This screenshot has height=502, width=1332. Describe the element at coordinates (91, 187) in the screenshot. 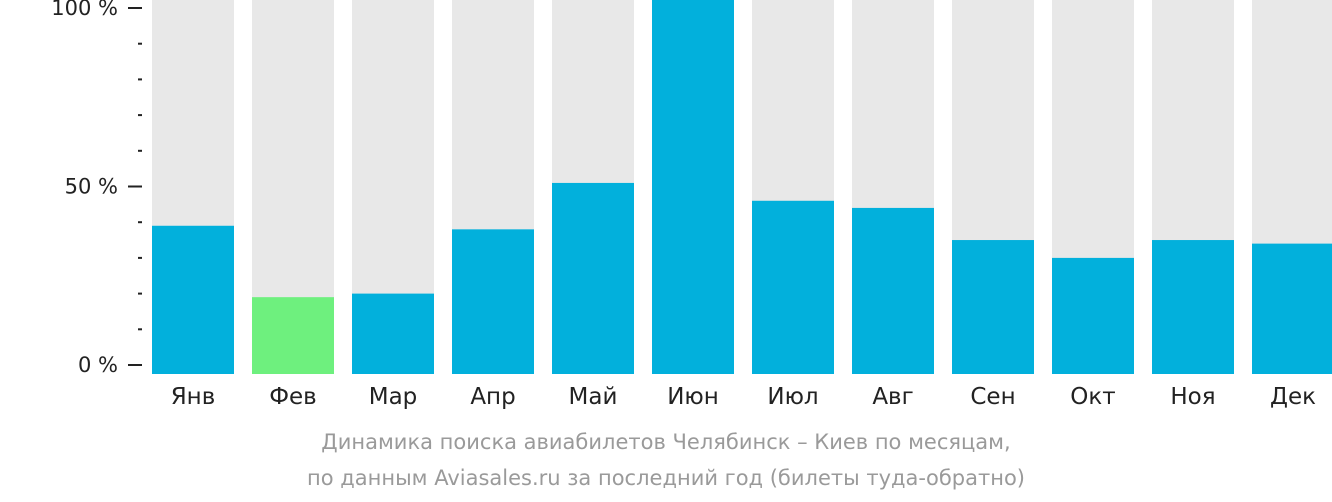

I see `y-tick-label: 50 %` at that location.